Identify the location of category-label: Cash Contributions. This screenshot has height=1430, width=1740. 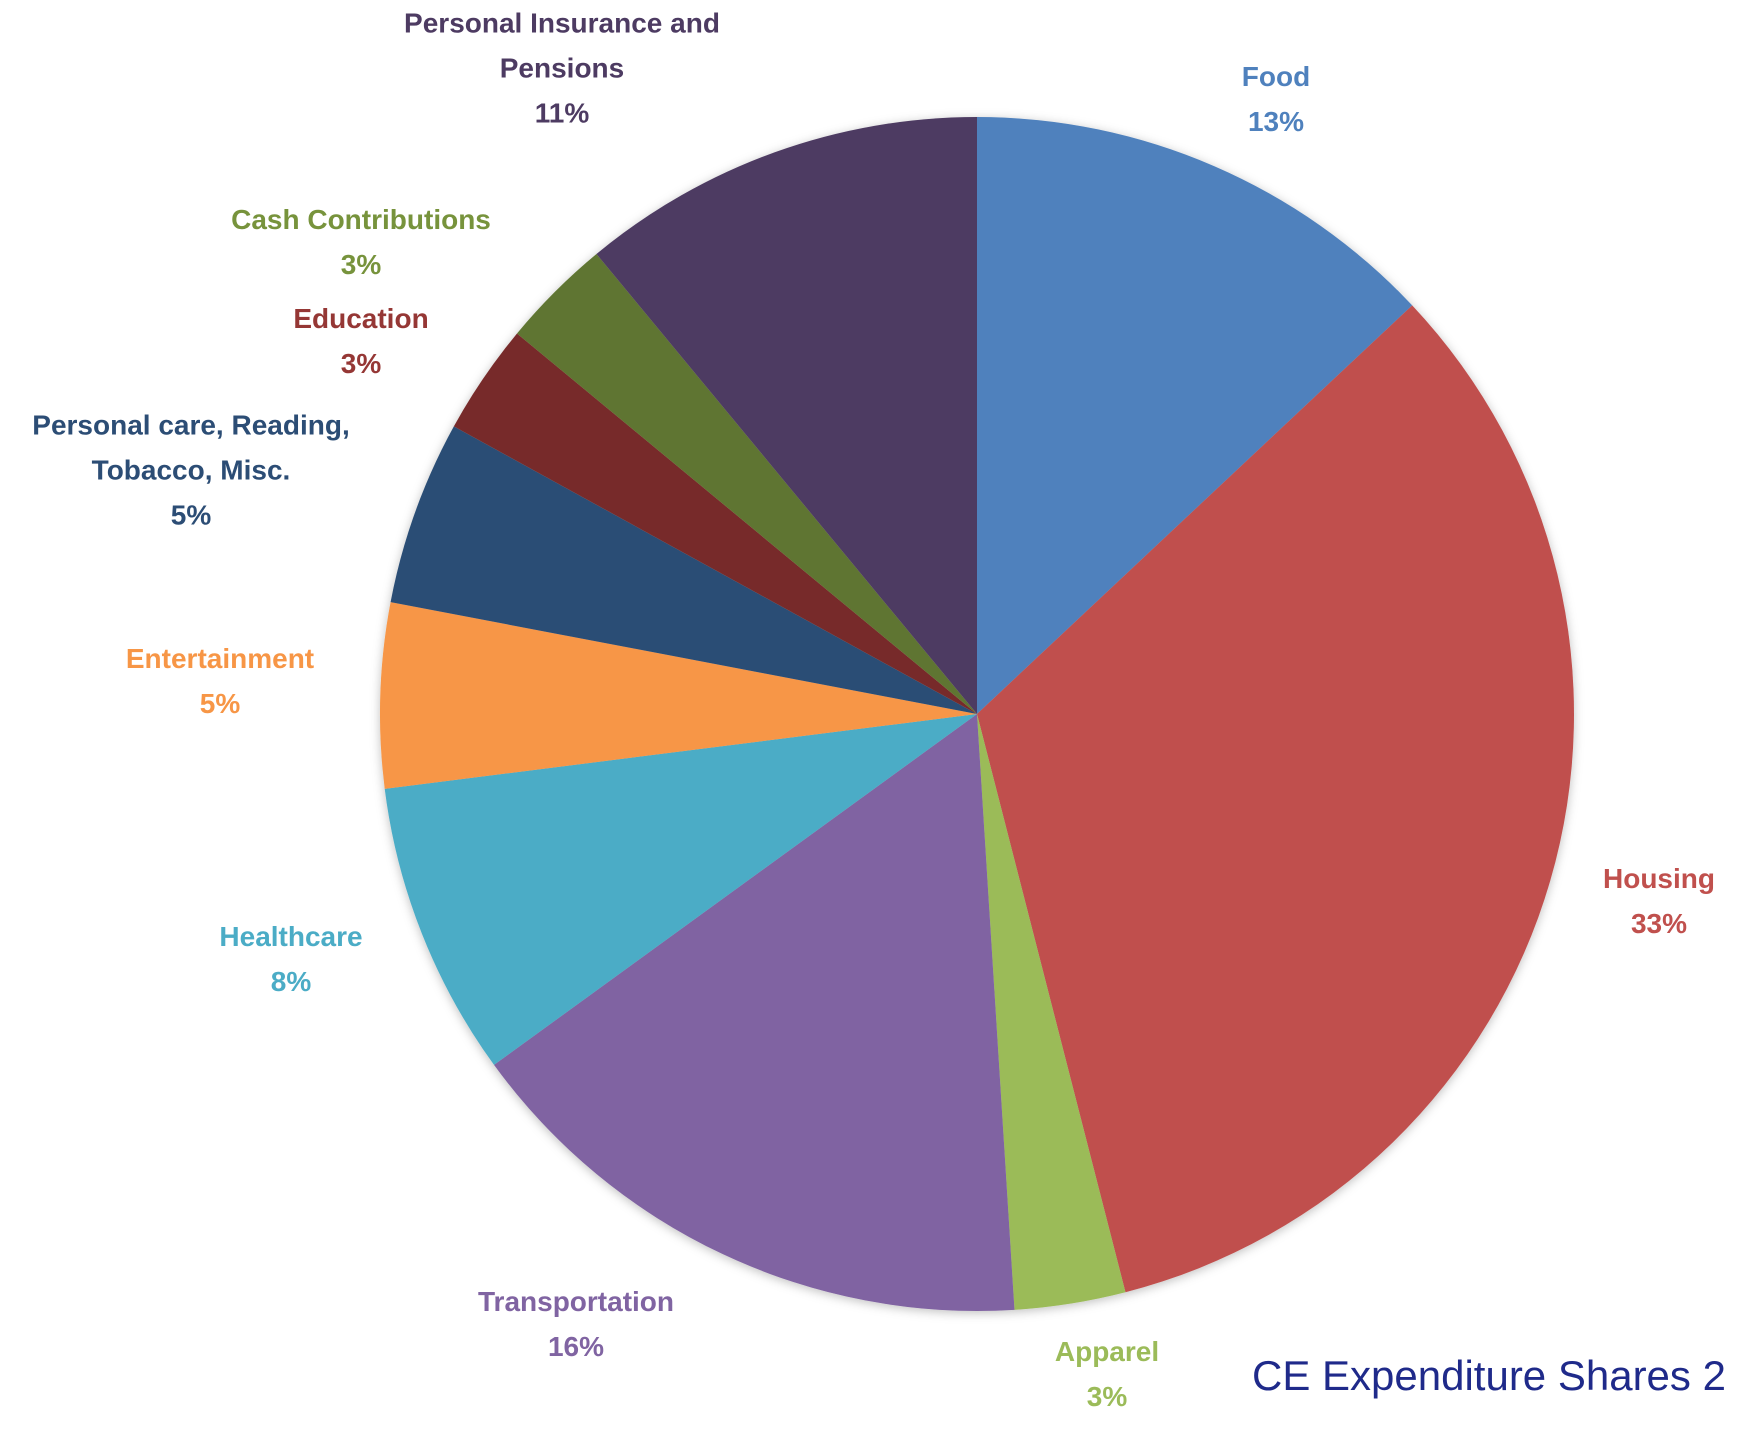
(361, 219).